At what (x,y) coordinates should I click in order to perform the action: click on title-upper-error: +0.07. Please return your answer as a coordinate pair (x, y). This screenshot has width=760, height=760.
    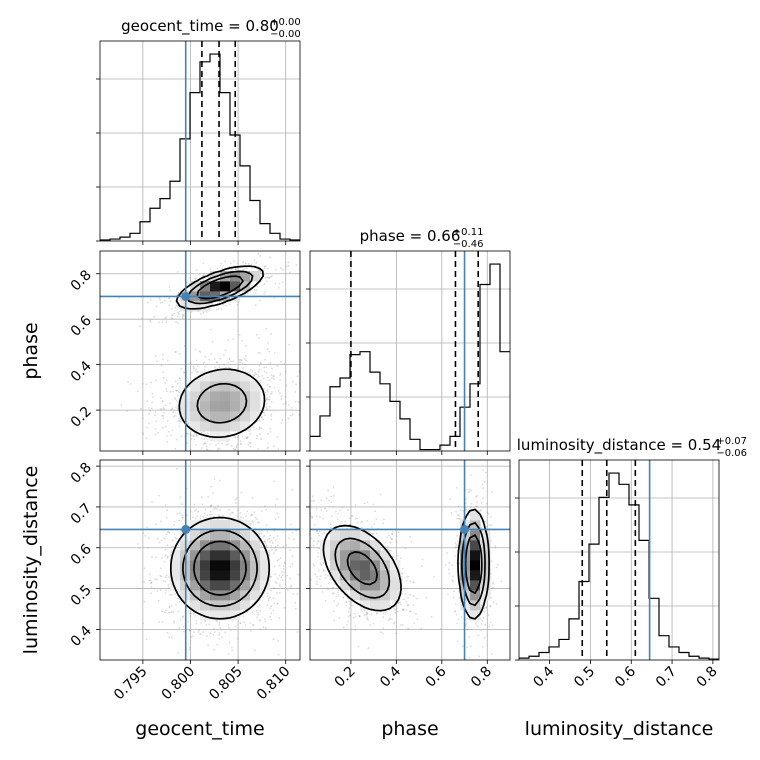
    Looking at the image, I should click on (731, 441).